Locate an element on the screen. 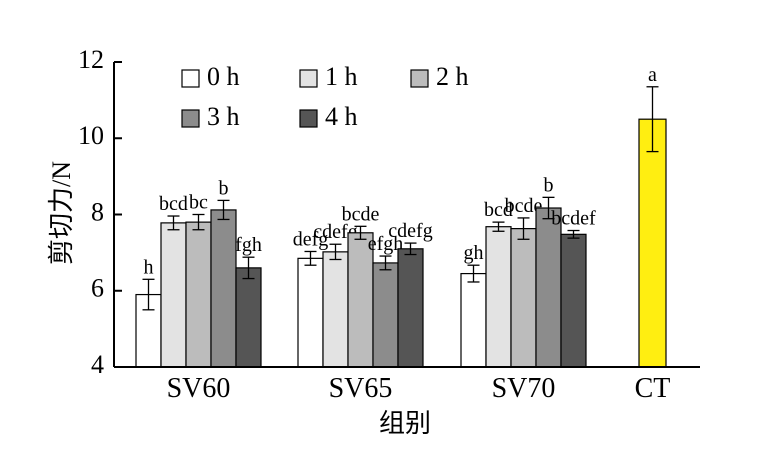 This screenshot has width=762, height=450. y-tick-label: 4 is located at coordinates (97, 364).